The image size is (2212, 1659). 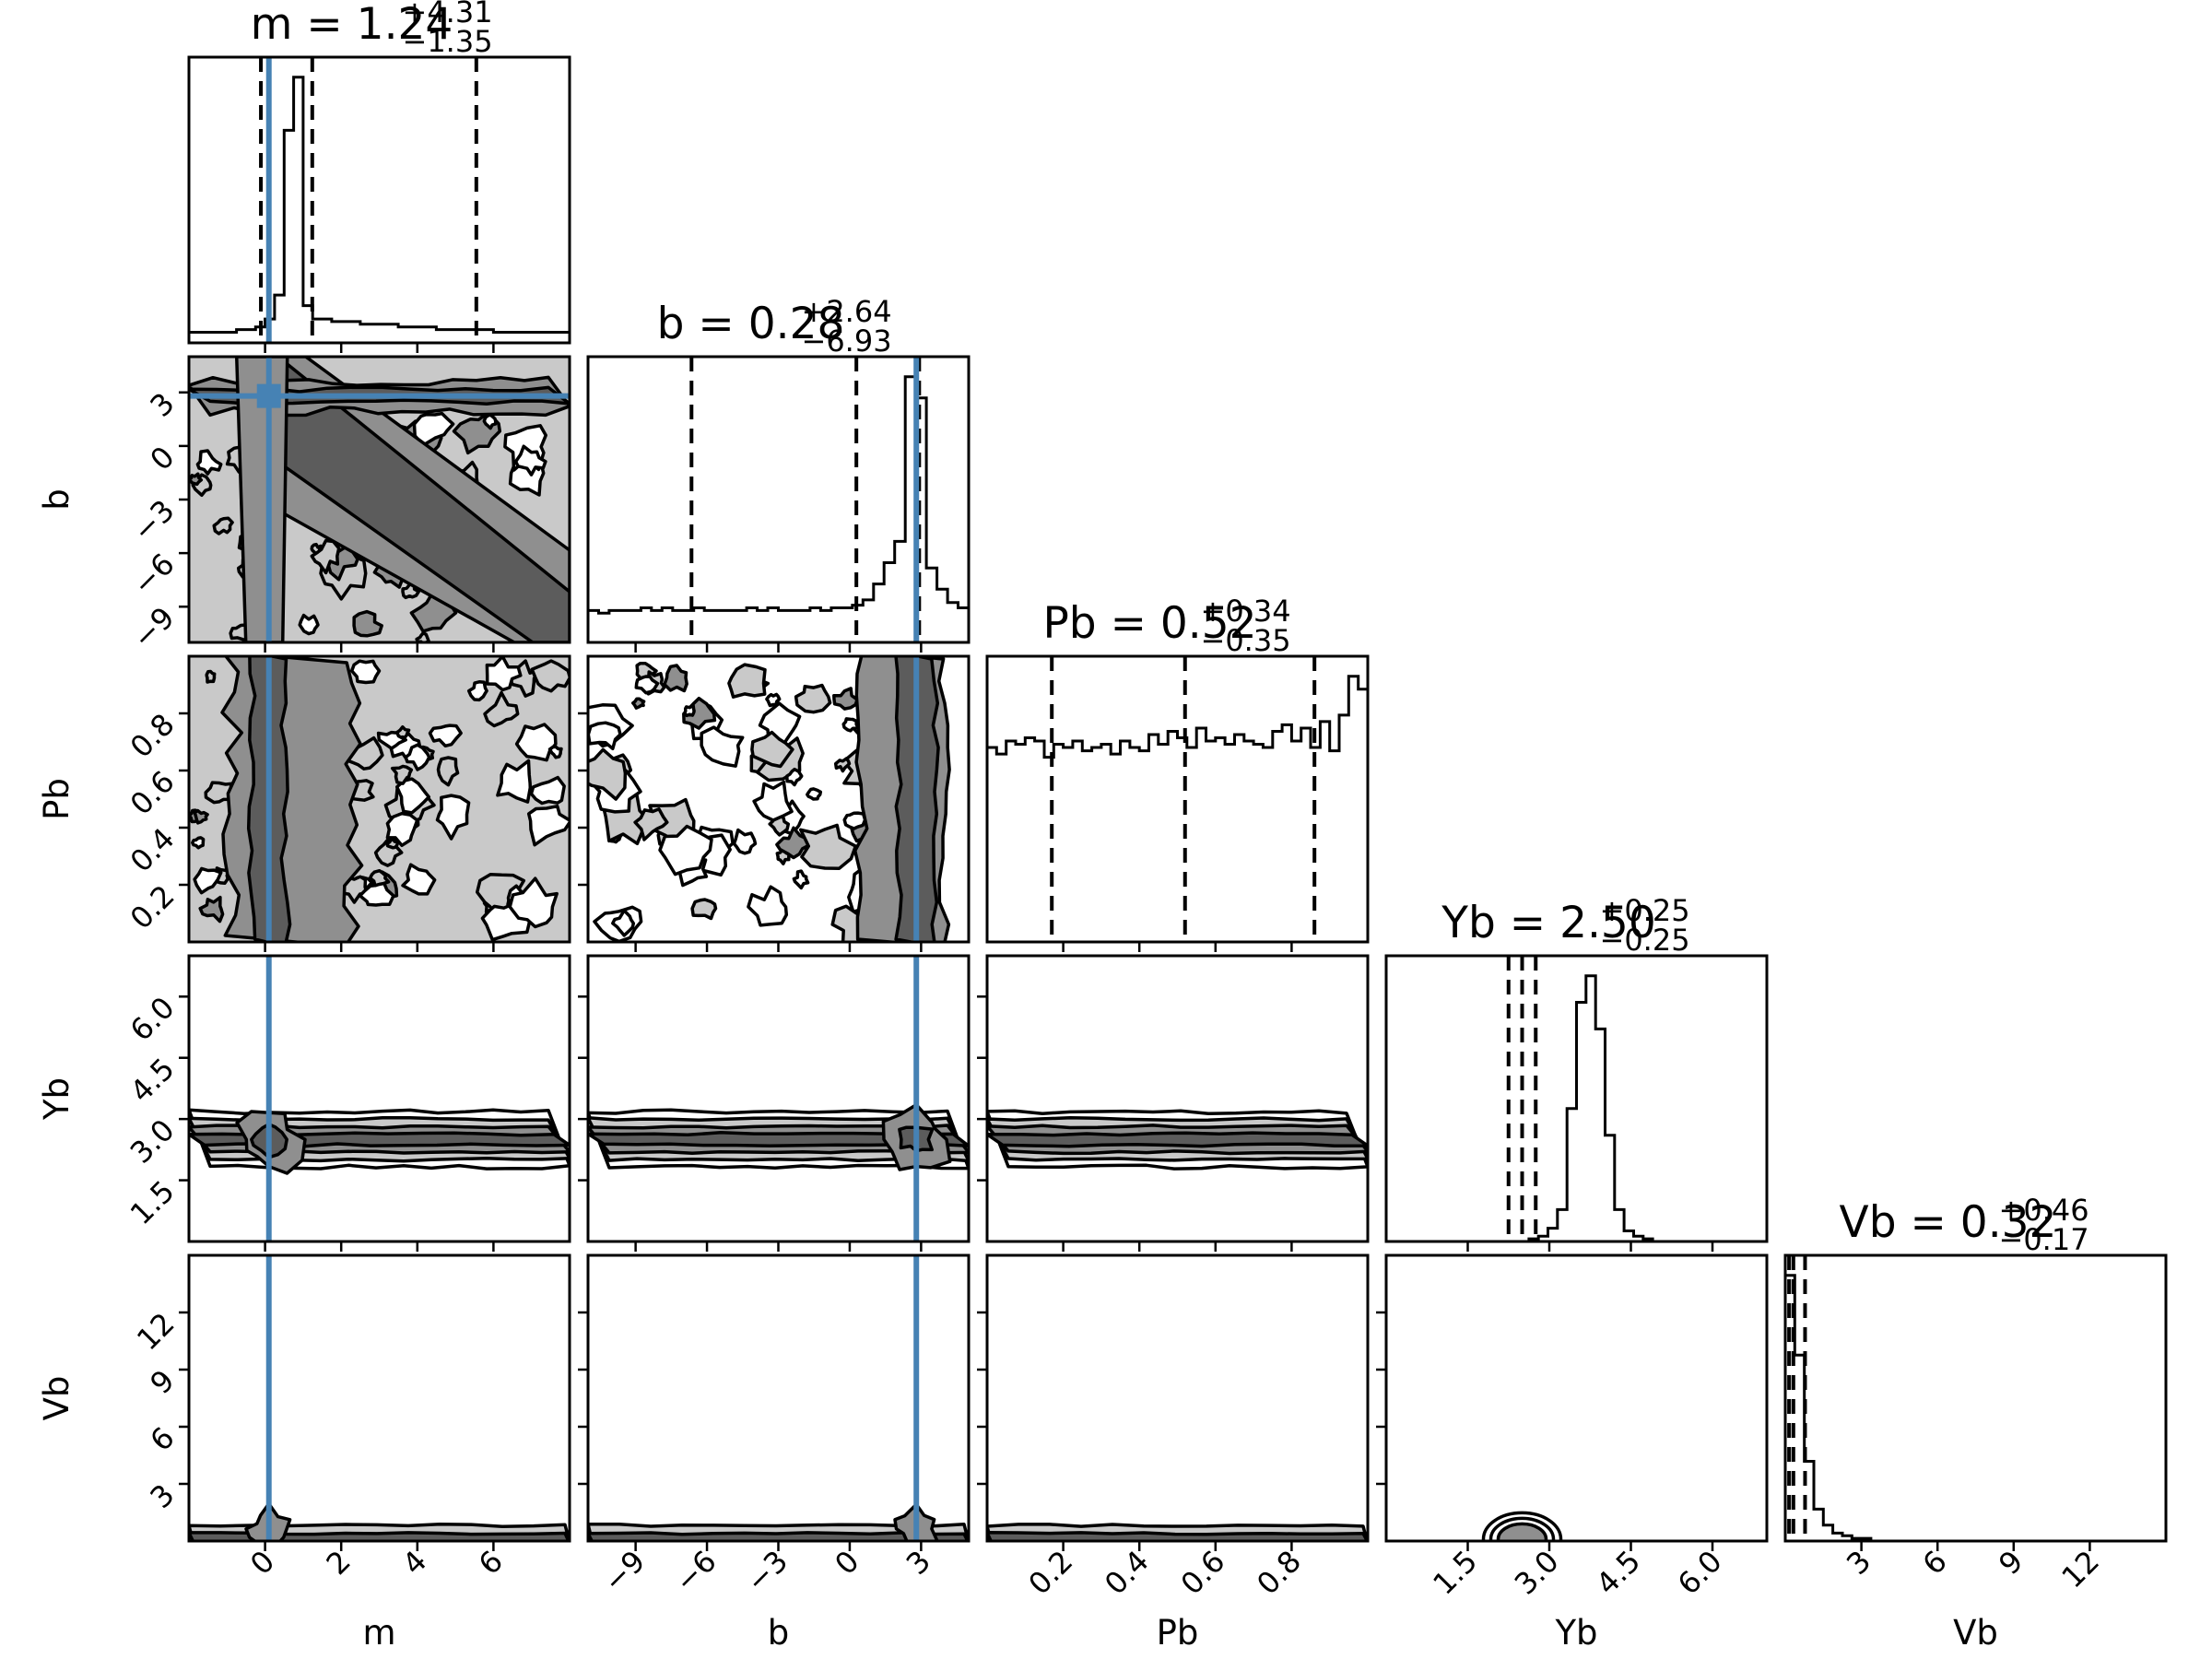 I want to click on frame-b-Yb, so click(x=778, y=1098).